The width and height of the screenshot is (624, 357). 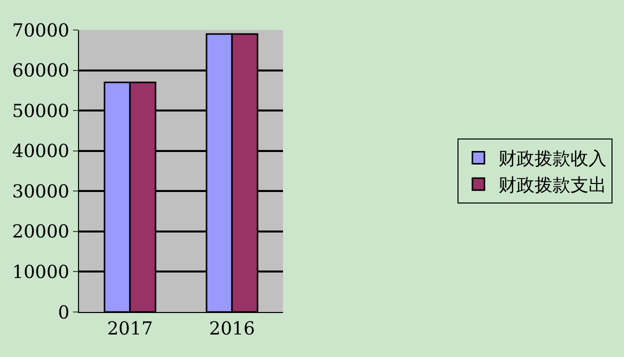 I want to click on y-tick-label: 50000, so click(x=41, y=111).